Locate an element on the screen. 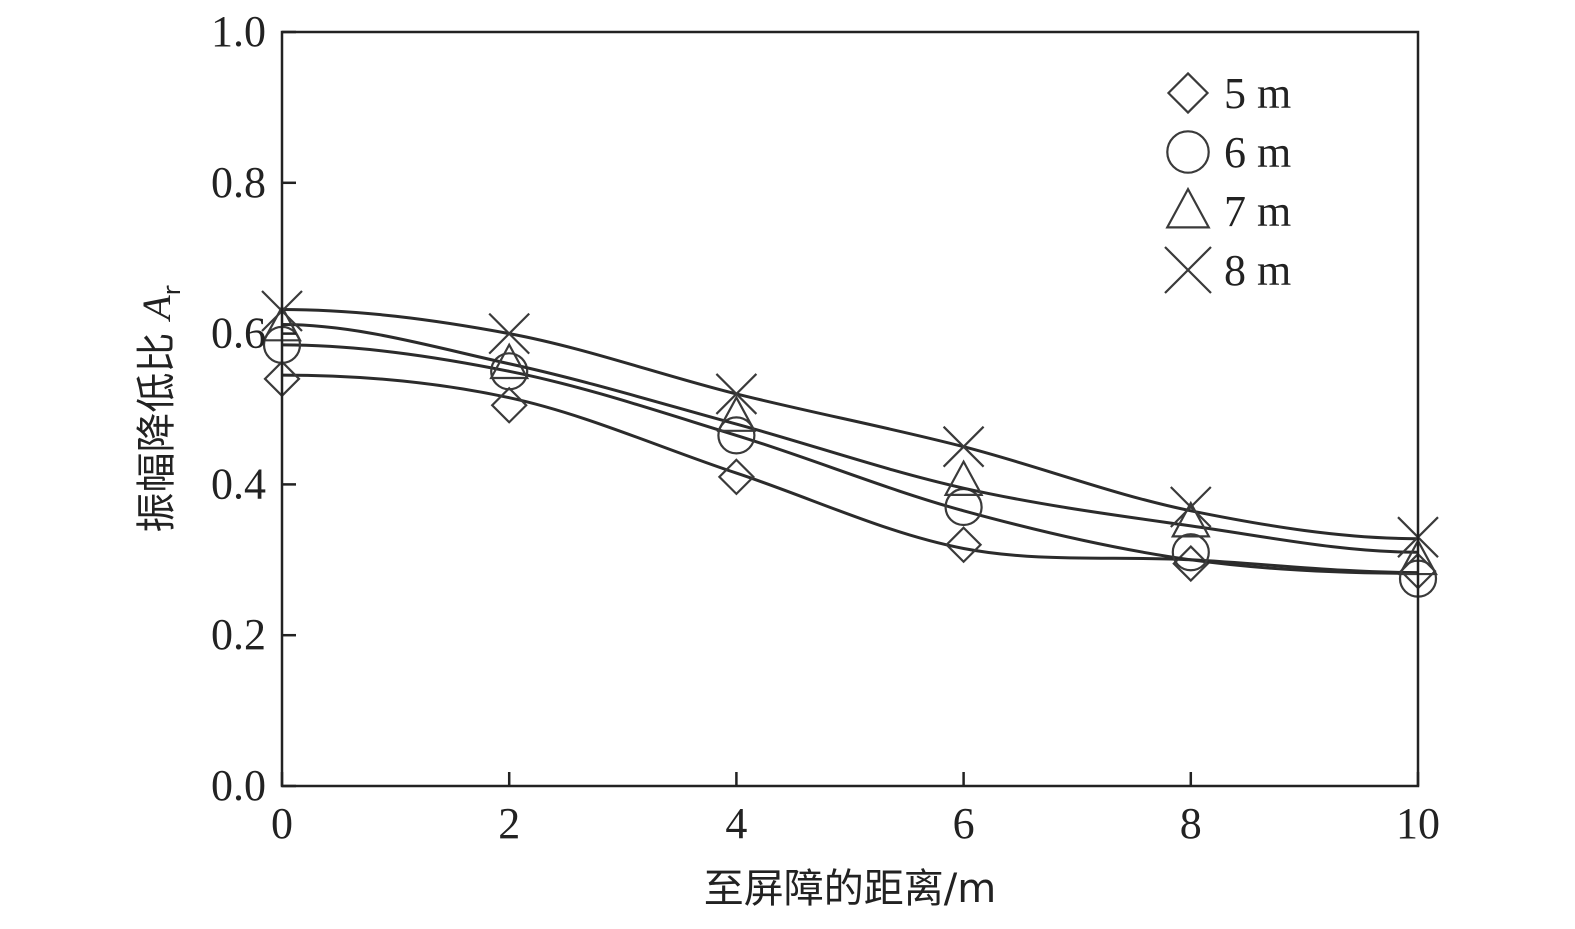 This screenshot has height=929, width=1575. x-tick-label: 8 is located at coordinates (1191, 823).